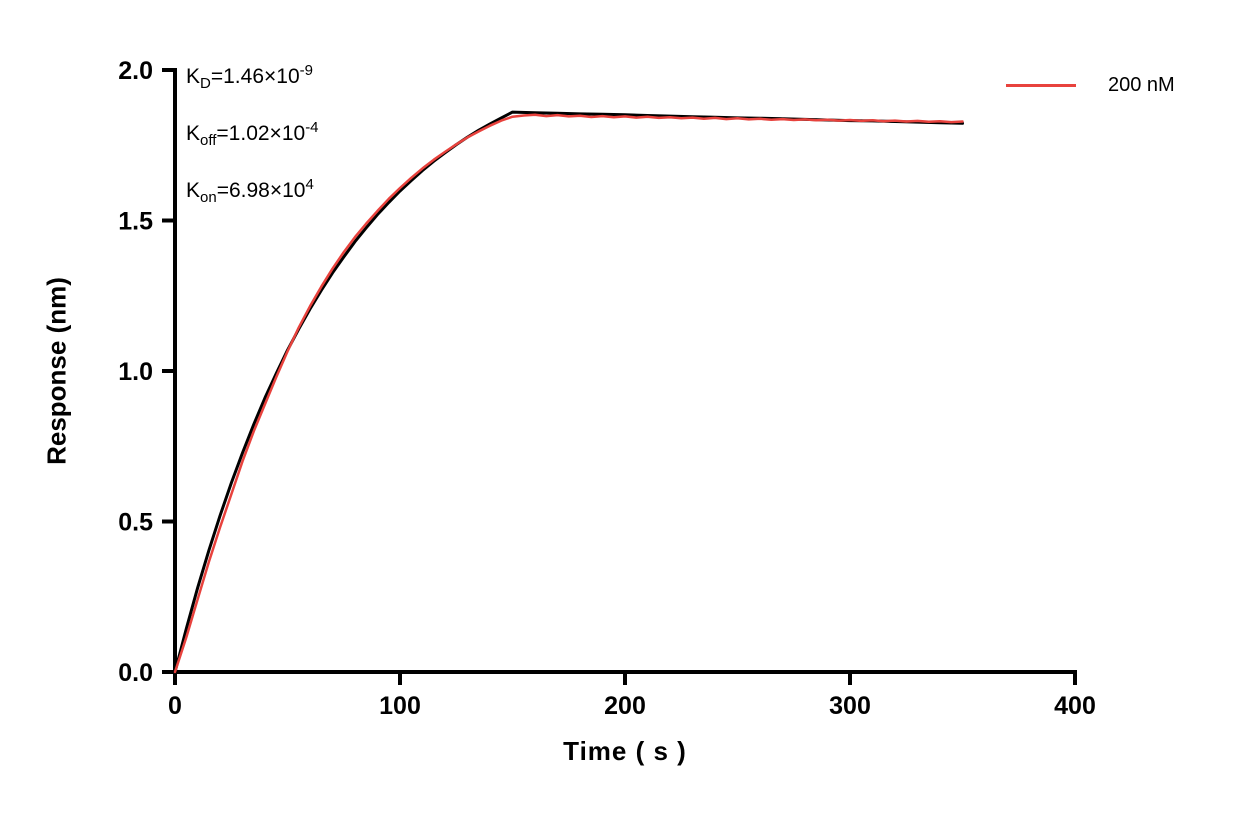 The image size is (1233, 825). What do you see at coordinates (309, 185) in the screenshot?
I see `annotation-kon-exp: 4` at bounding box center [309, 185].